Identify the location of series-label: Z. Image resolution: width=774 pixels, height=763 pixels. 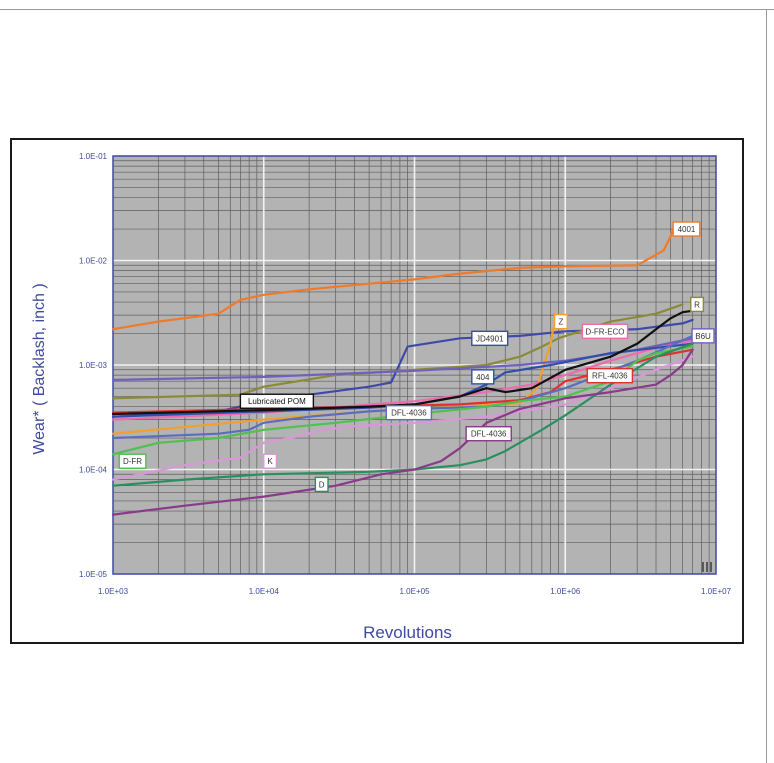
(560, 322).